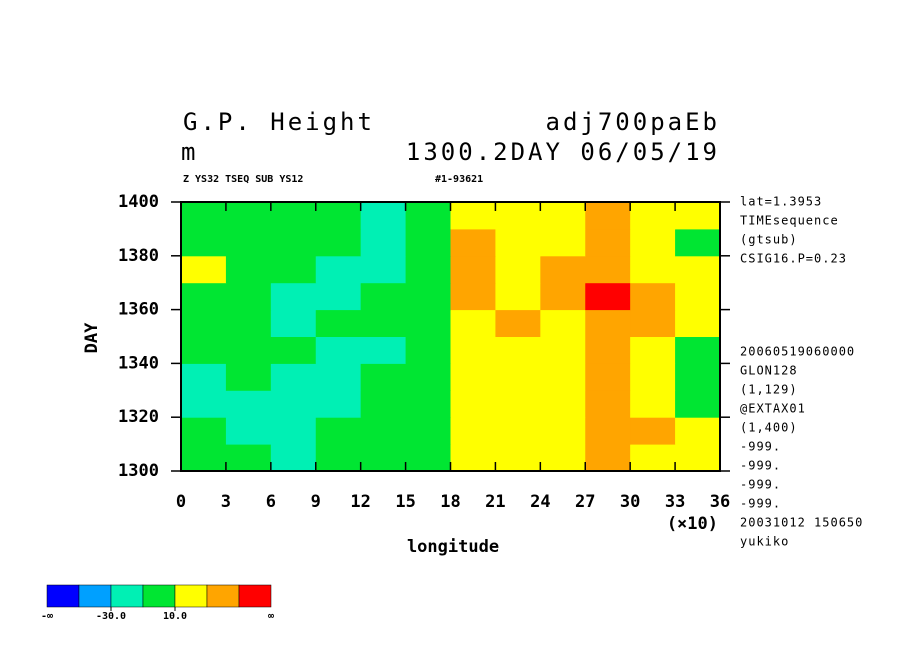  Describe the element at coordinates (773, 409) in the screenshot. I see `note: @EXTAX01` at that location.